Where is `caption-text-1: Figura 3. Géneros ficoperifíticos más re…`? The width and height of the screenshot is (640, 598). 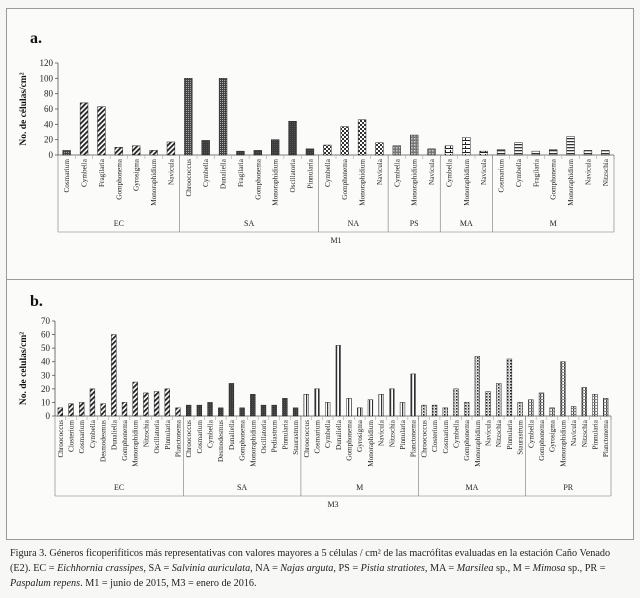 caption-text-1: Figura 3. Géneros ficoperifíticos más re… is located at coordinates (310, 561).